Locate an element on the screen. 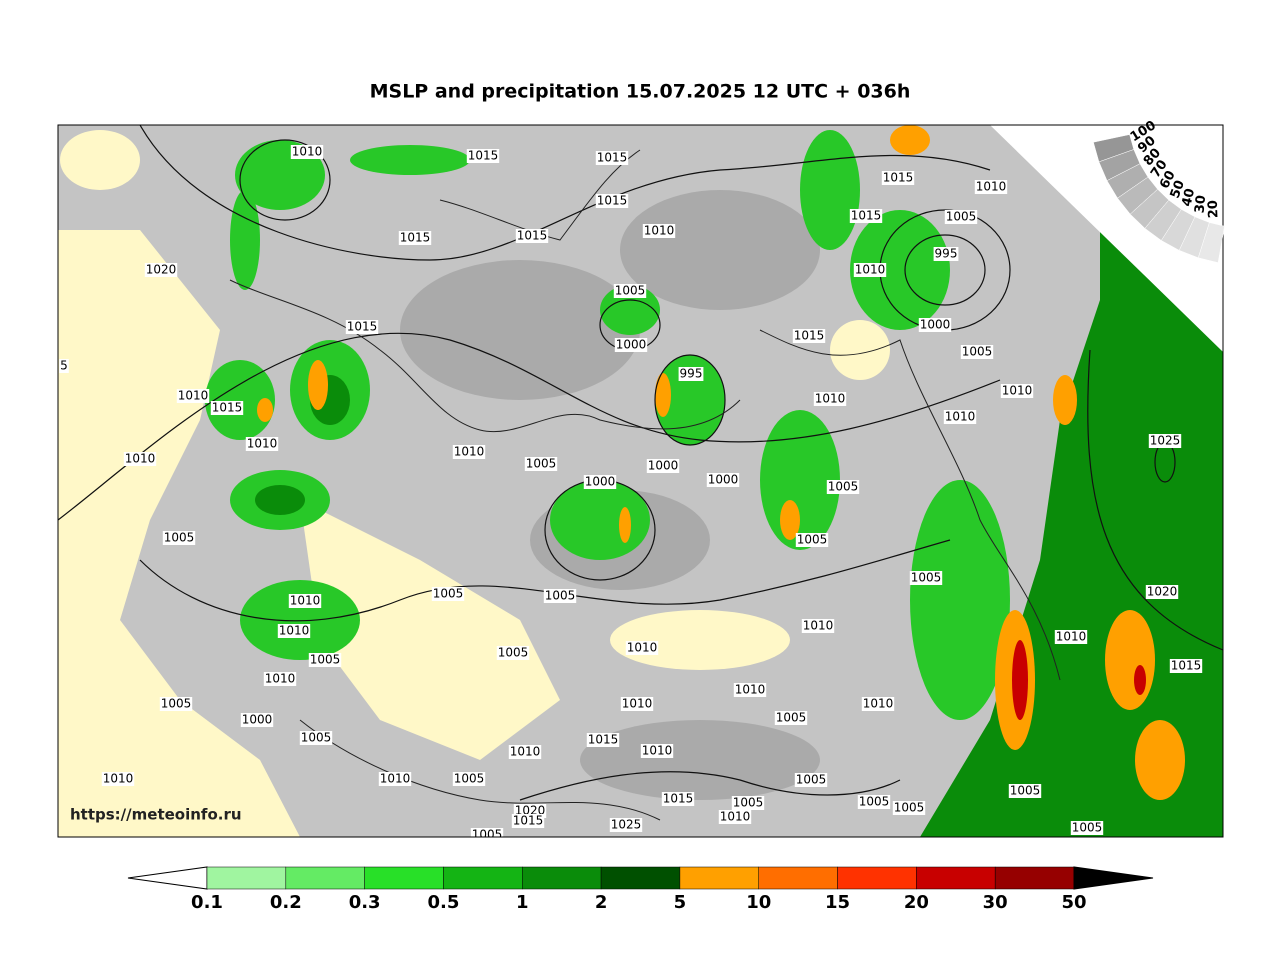  colorbar-tick-label: 10 is located at coordinates (758, 902).